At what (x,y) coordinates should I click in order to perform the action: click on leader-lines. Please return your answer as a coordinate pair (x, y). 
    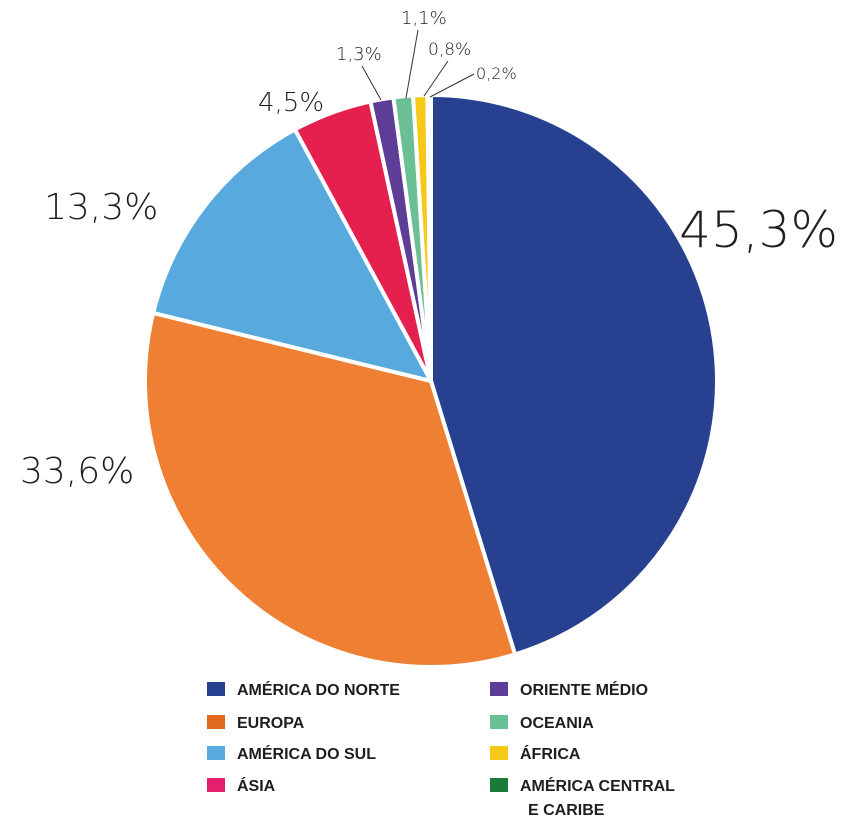
    Looking at the image, I should click on (418, 65).